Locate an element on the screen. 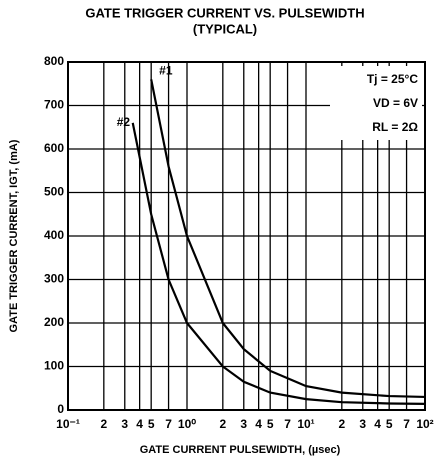 Image resolution: width=438 pixels, height=469 pixels. chart-subtitle: (TYPICAL) is located at coordinates (225, 28).